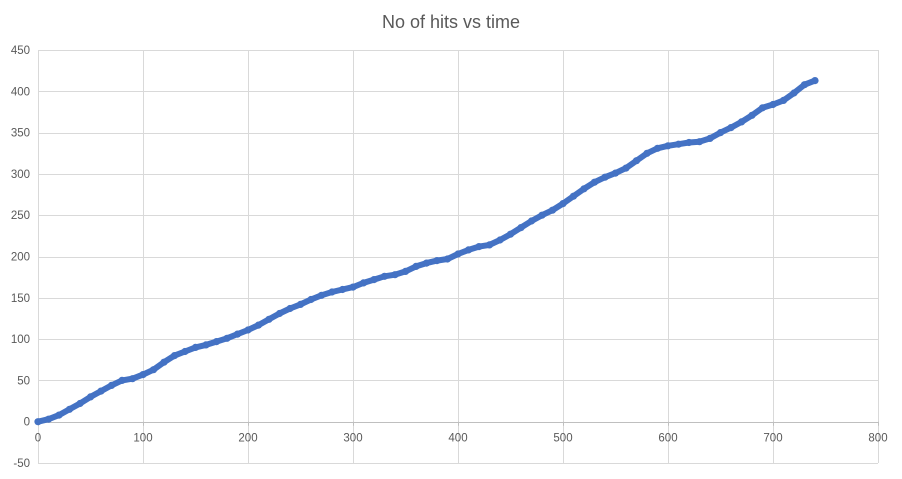  Describe the element at coordinates (461, 439) in the screenshot. I see `x-tick-labels: 0 100 200 300 400 500 600 700 800` at that location.